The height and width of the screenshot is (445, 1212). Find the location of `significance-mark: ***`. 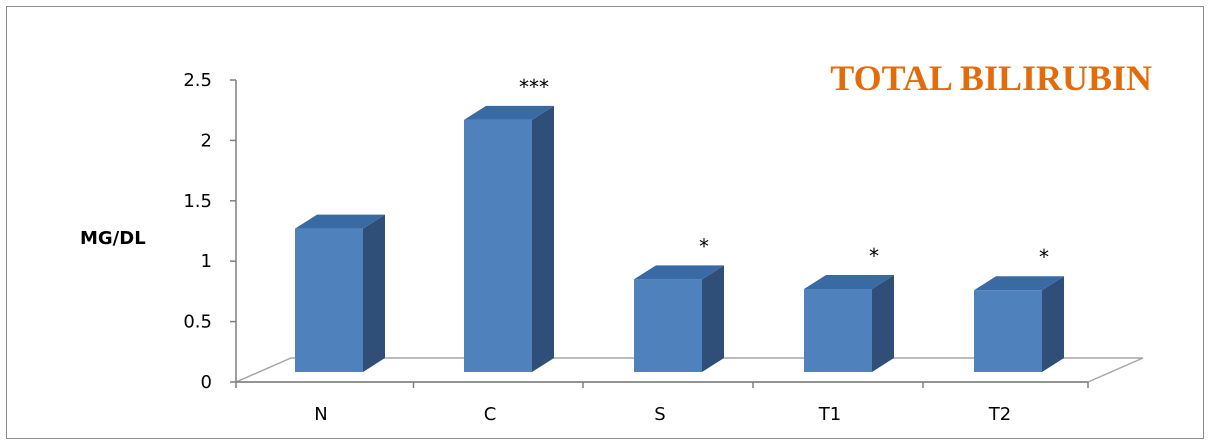

significance-mark: *** is located at coordinates (534, 87).